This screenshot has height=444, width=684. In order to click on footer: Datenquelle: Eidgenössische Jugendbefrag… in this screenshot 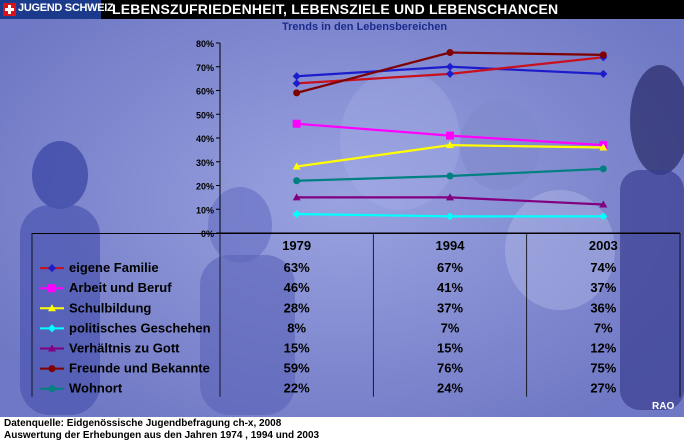, I will do `click(342, 430)`.